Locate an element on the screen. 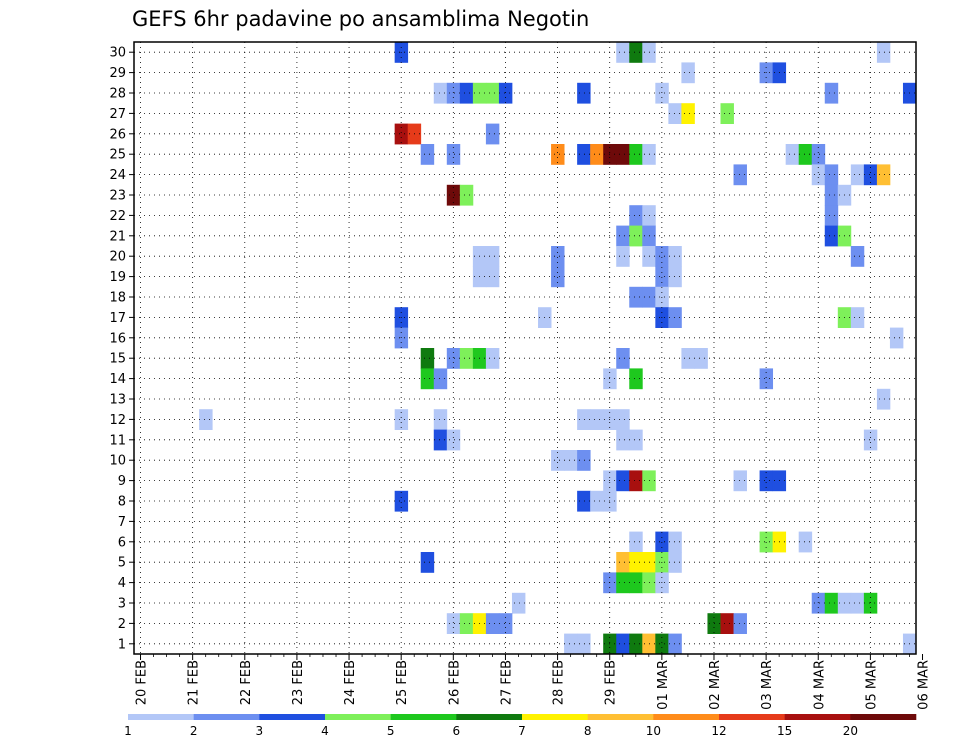 This screenshot has width=960, height=742. cell-s24-m11 is located at coordinates (453, 440).